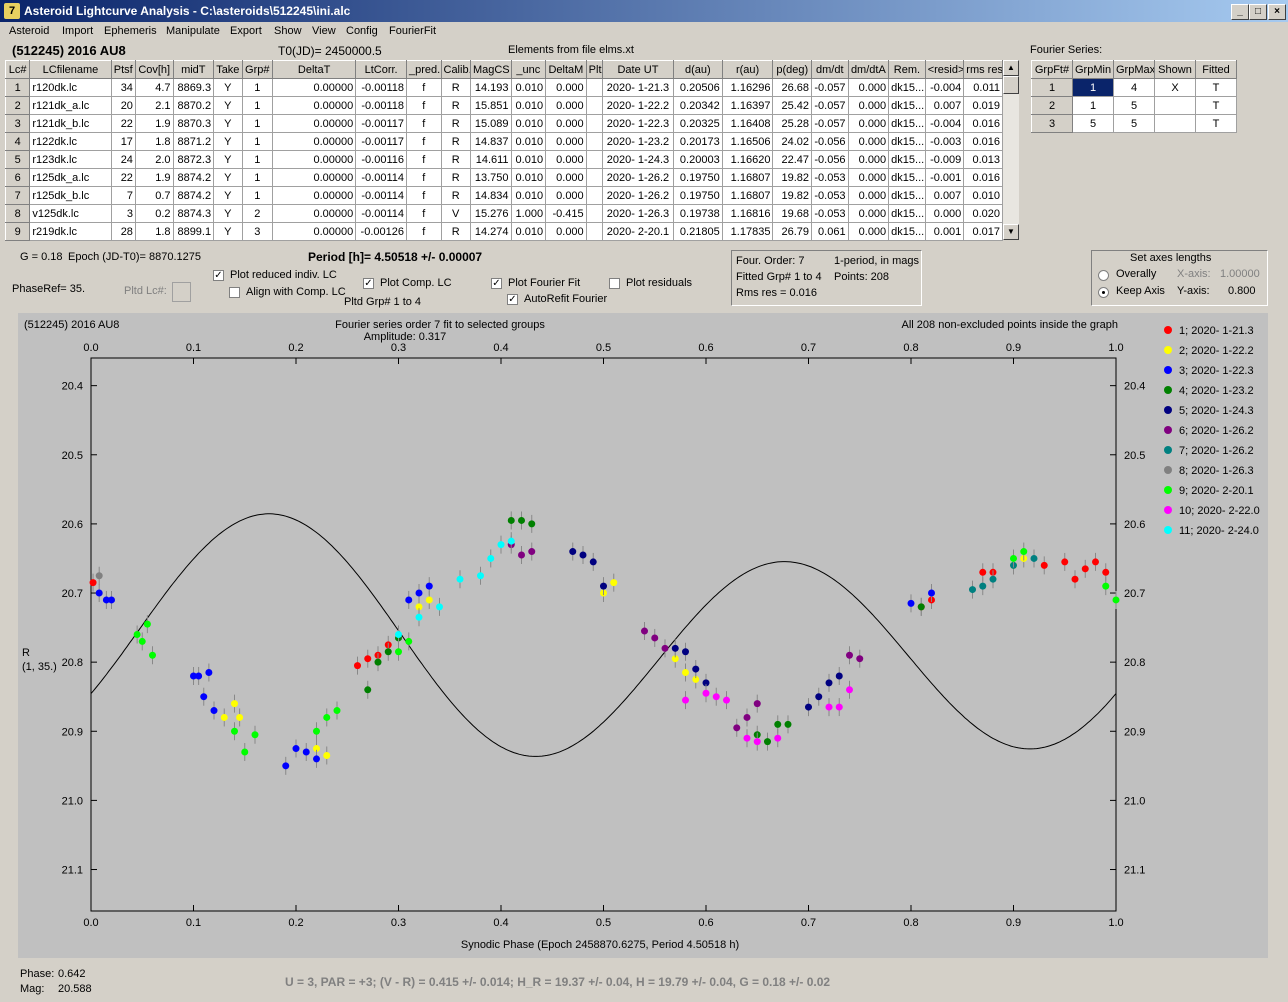 This screenshot has width=1288, height=1002. Describe the element at coordinates (17, 177) in the screenshot. I see `lc-cell: 6` at that location.